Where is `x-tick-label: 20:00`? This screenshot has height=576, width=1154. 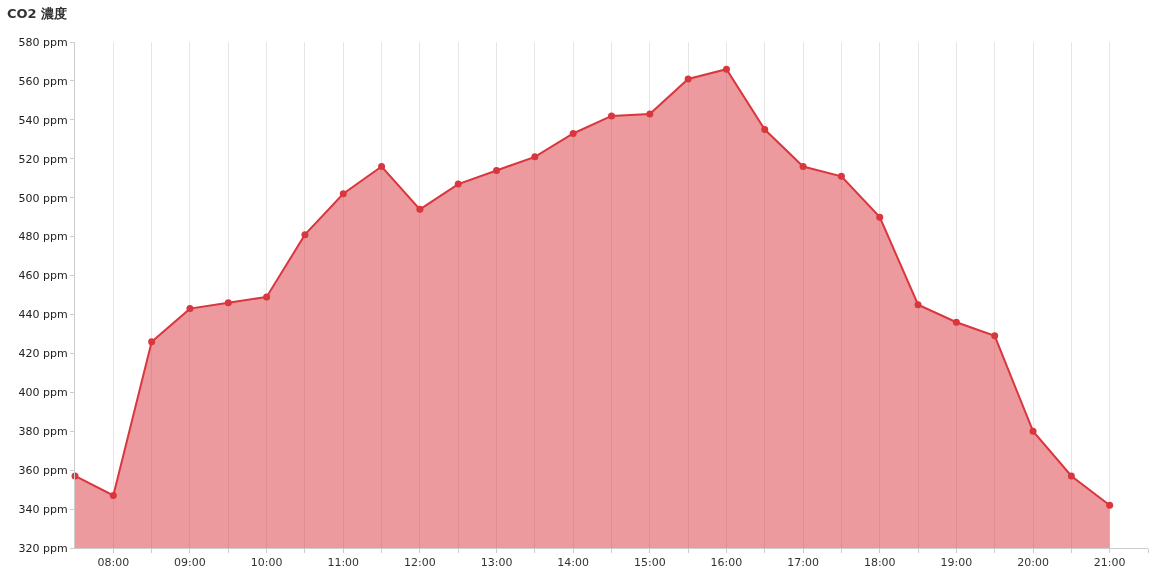 x-tick-label: 20:00 is located at coordinates (1033, 563).